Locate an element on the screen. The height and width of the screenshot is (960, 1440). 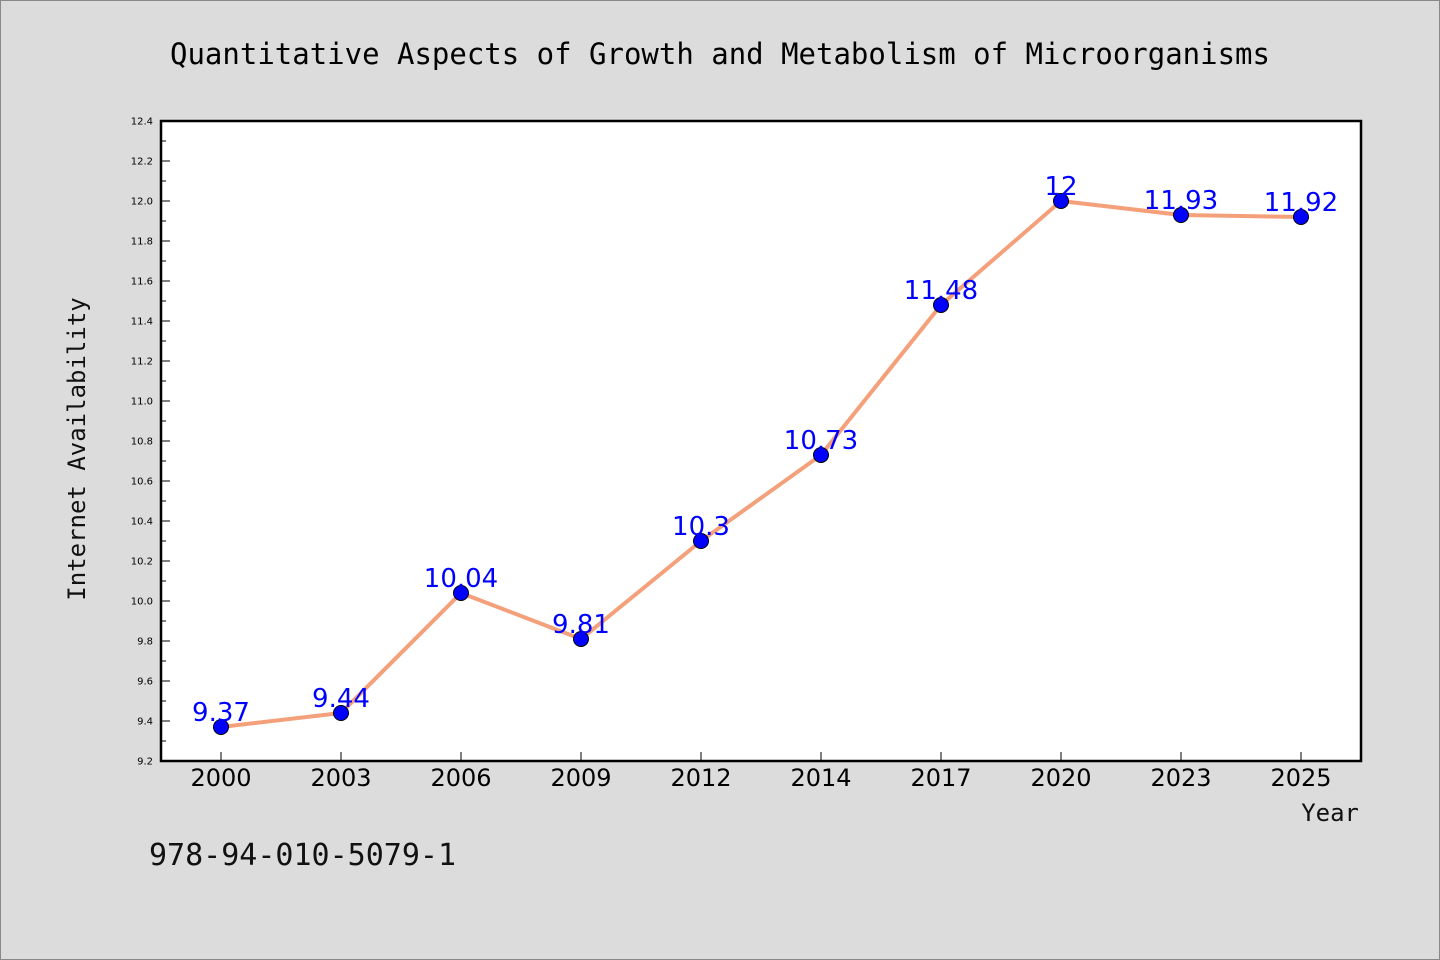
x-tick-label: 2009 is located at coordinates (580, 778).